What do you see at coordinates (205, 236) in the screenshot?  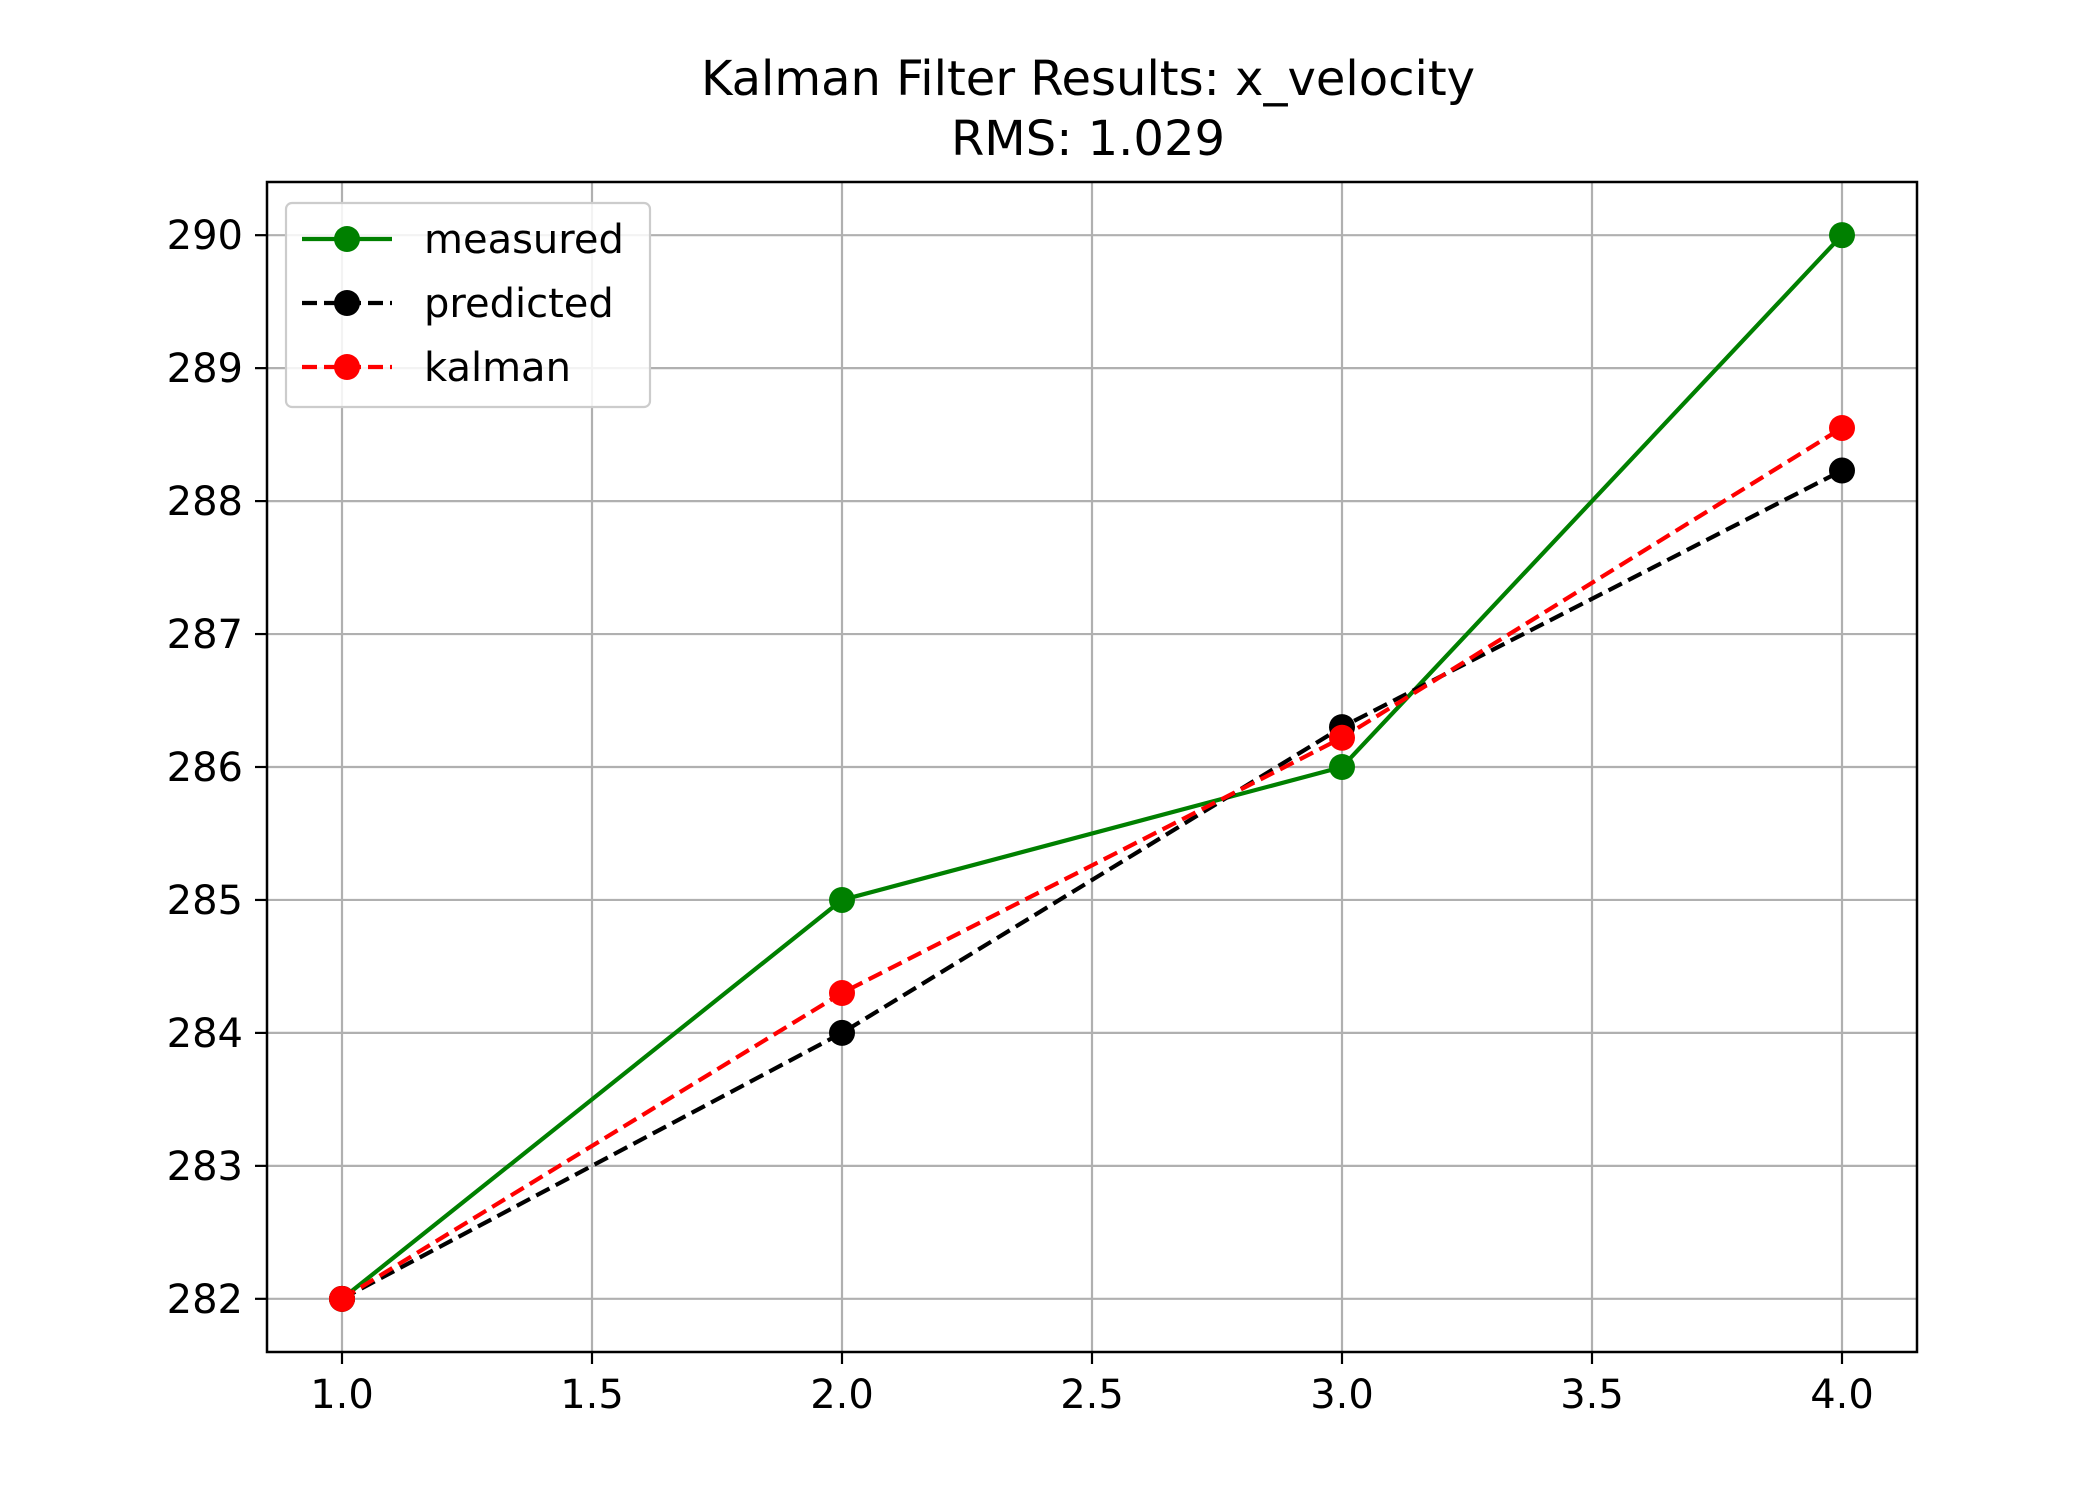 I see `y-tick-label: 290` at bounding box center [205, 236].